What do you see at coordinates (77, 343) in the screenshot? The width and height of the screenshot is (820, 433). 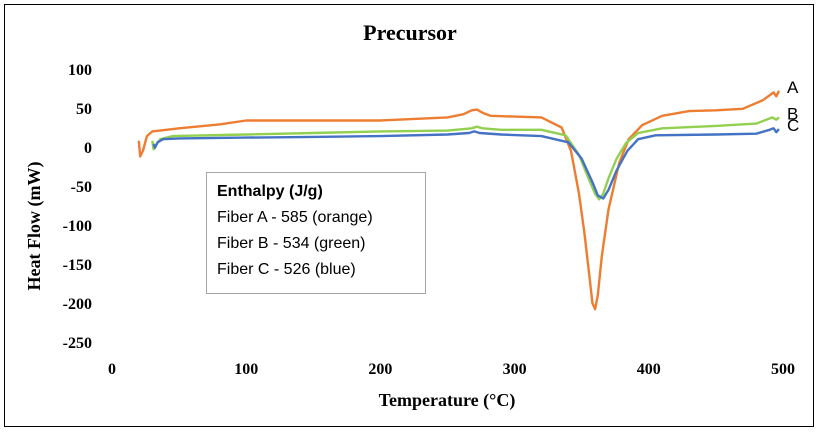 I see `y-tick-label: -250` at bounding box center [77, 343].